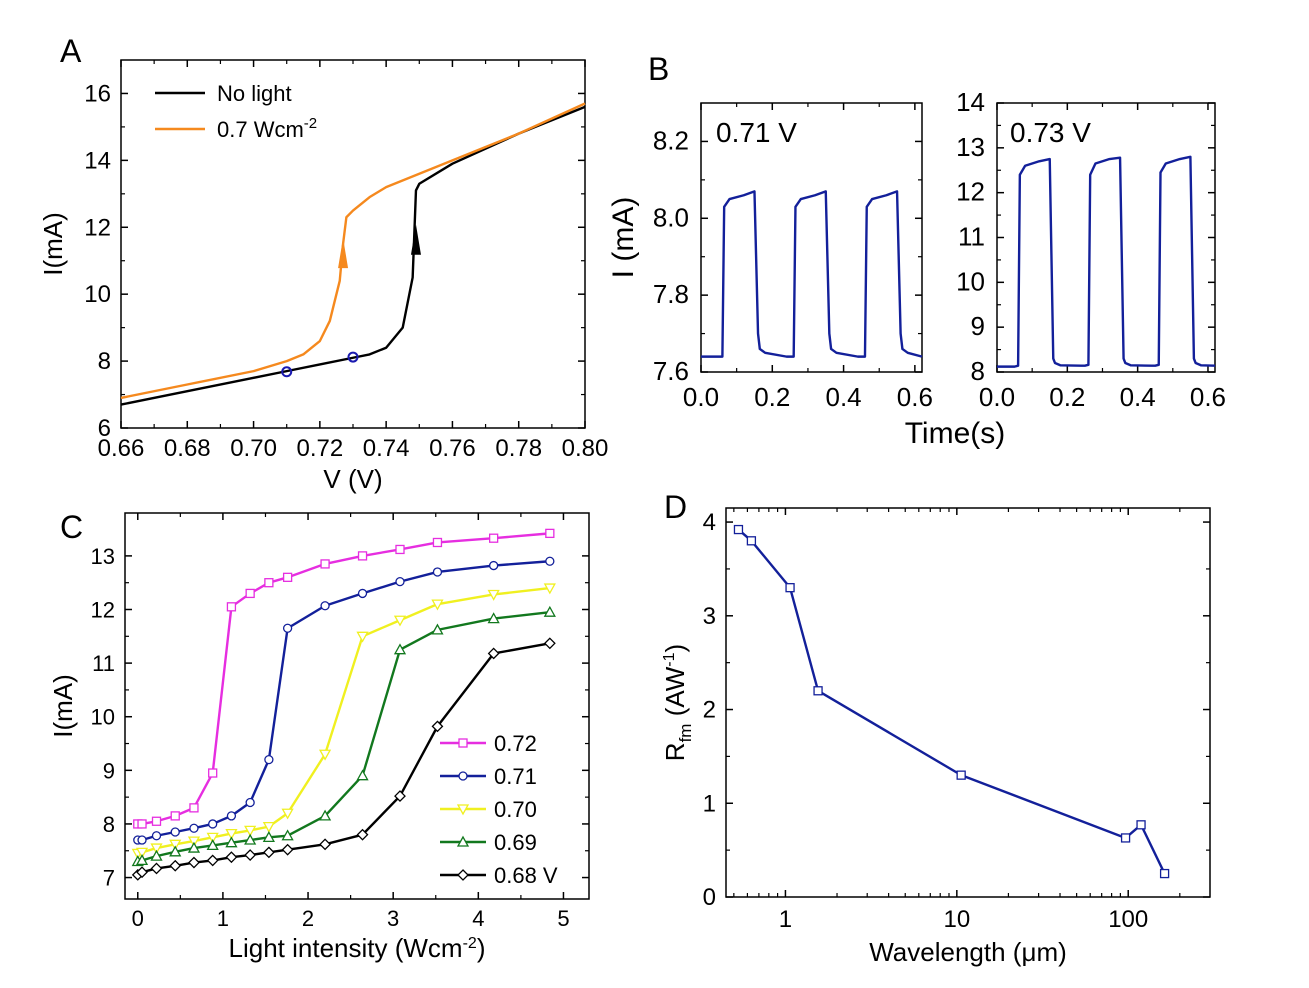  What do you see at coordinates (709, 616) in the screenshot?
I see `y-tick-label: 3` at bounding box center [709, 616].